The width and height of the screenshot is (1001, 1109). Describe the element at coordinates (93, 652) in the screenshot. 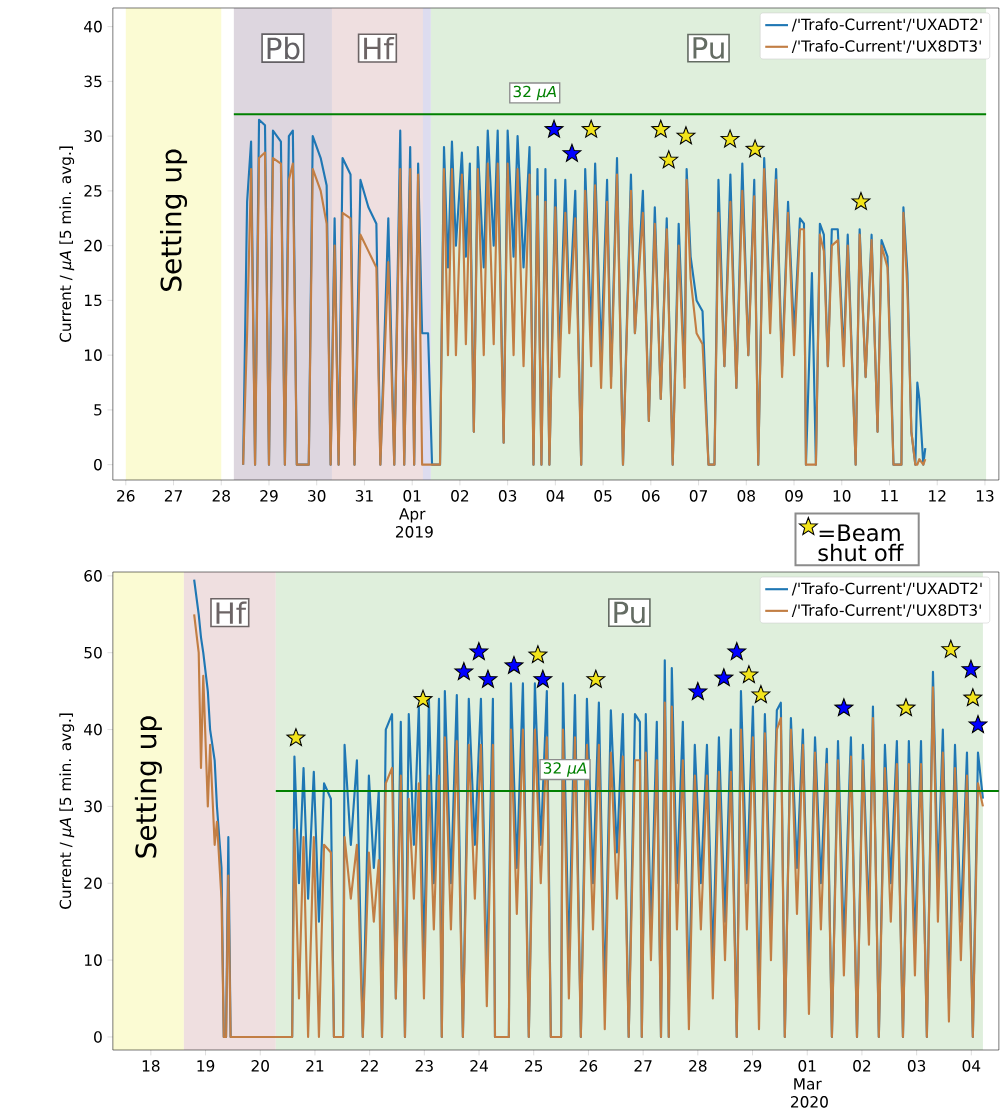

I see `y-tick-label: 50` at that location.